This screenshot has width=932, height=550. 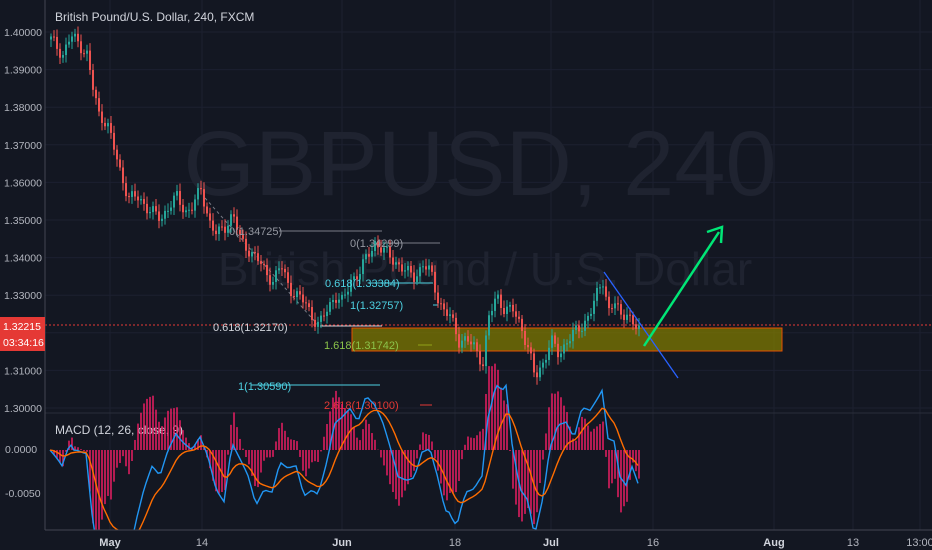 I want to click on macd-tick-zero: 0.0000, so click(x=21, y=450).